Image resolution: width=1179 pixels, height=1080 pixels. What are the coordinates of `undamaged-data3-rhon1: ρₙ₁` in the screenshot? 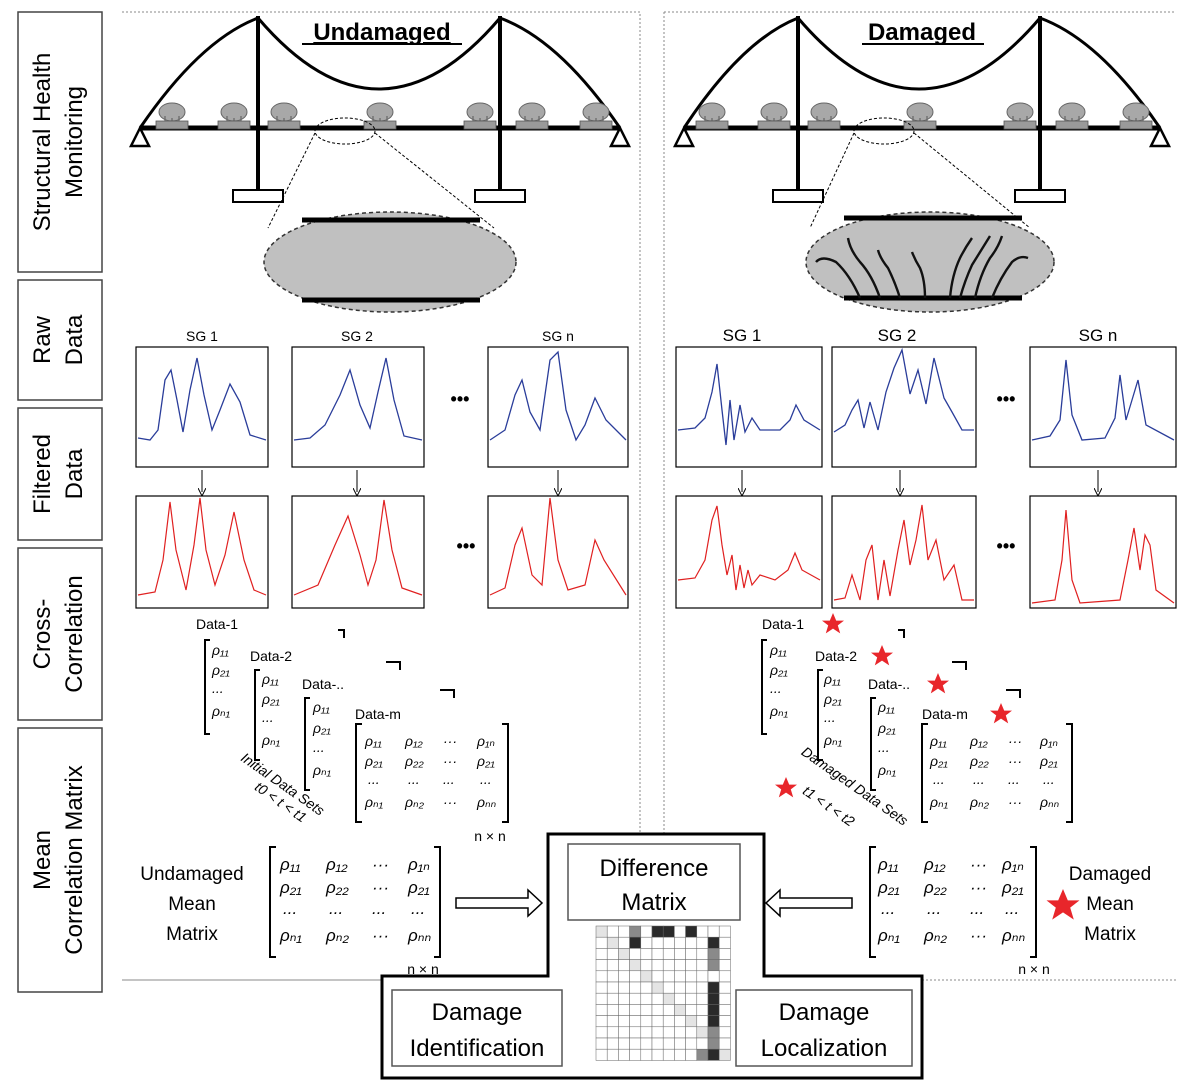 It's located at (322, 770).